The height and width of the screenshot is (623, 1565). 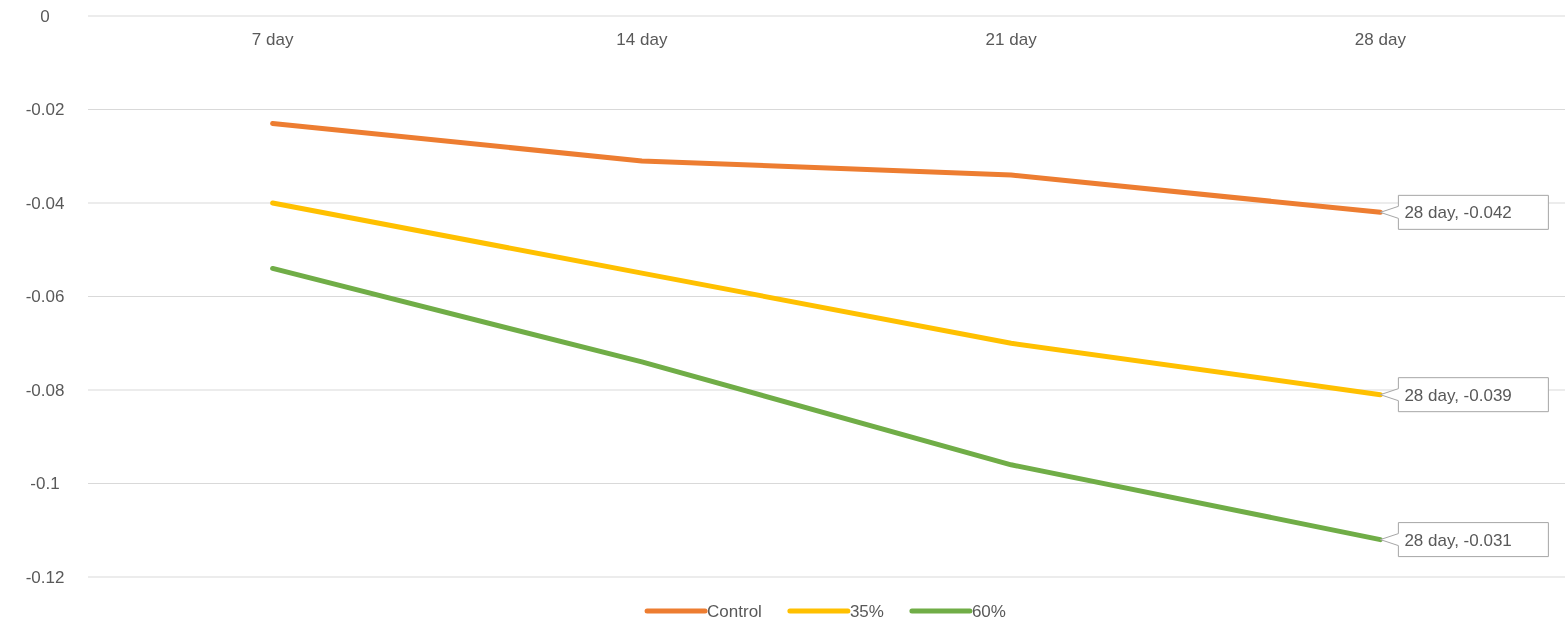 I want to click on legend-label: 60%, so click(x=988, y=611).